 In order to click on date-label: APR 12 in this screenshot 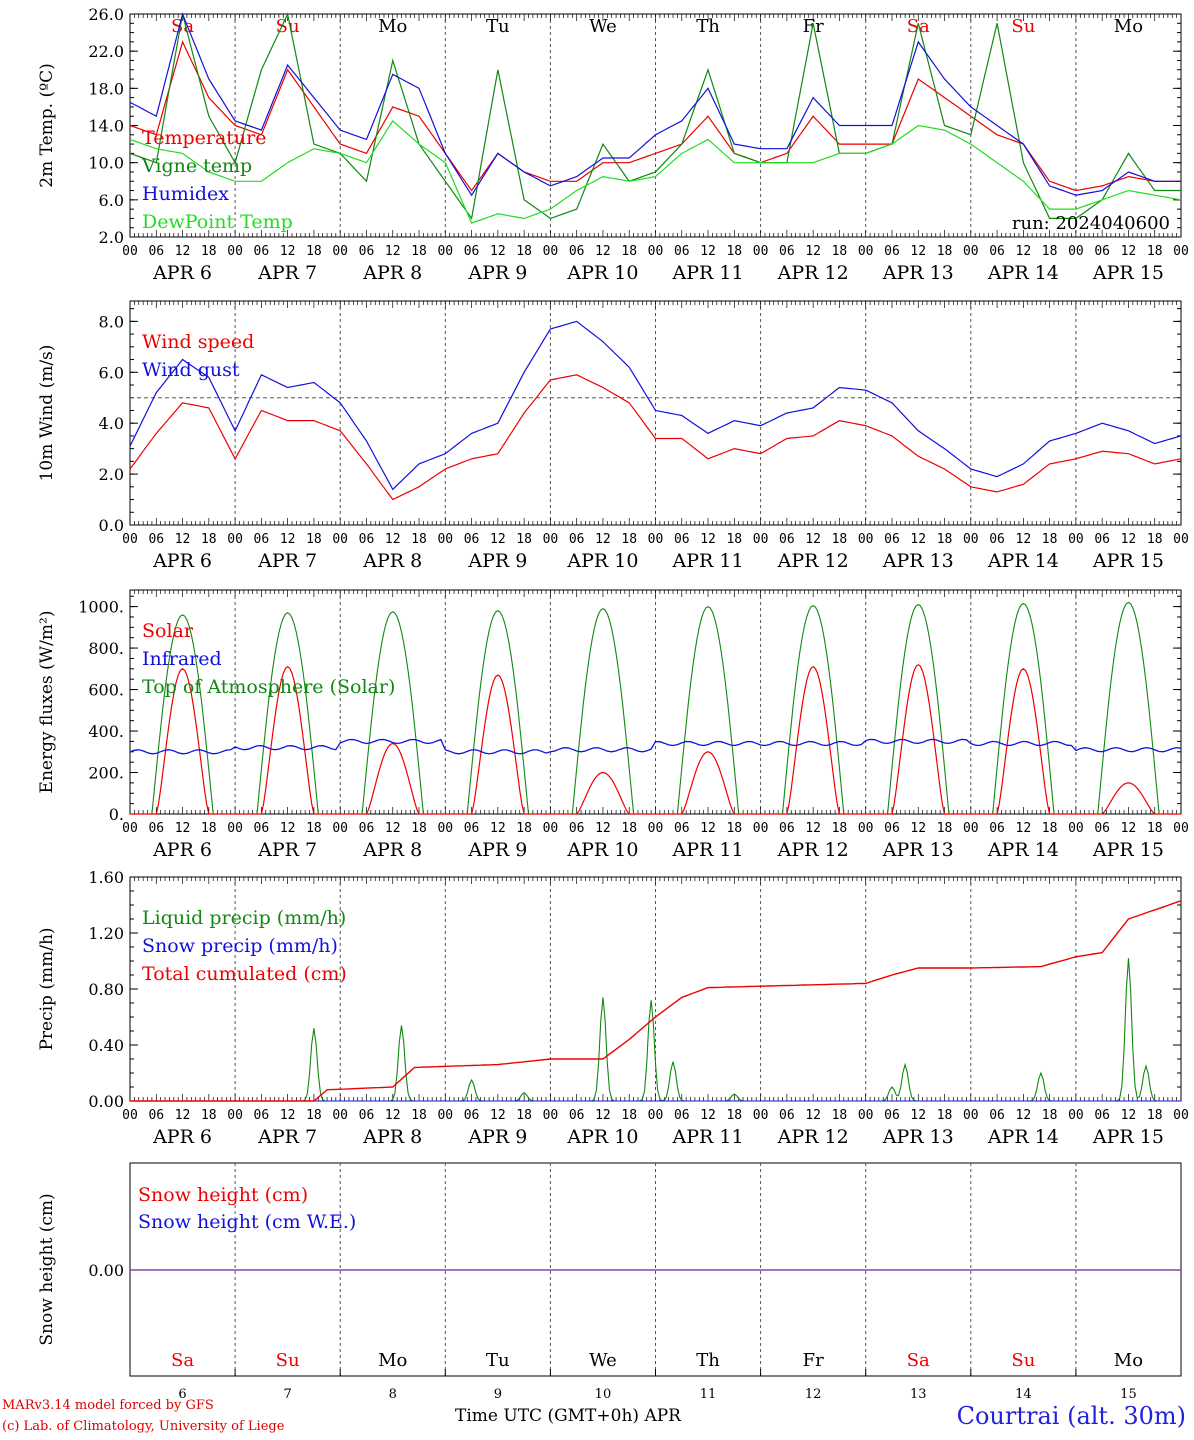, I will do `click(813, 850)`.